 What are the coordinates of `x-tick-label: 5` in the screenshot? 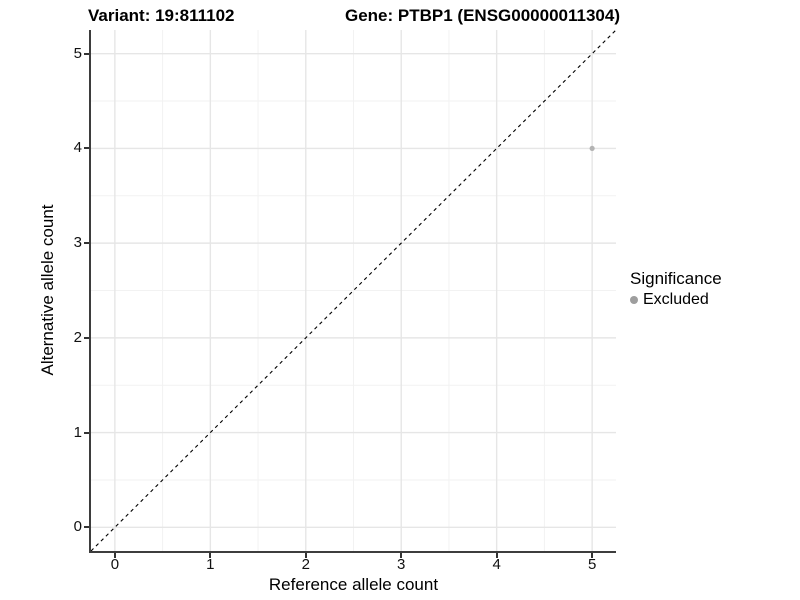 It's located at (592, 564).